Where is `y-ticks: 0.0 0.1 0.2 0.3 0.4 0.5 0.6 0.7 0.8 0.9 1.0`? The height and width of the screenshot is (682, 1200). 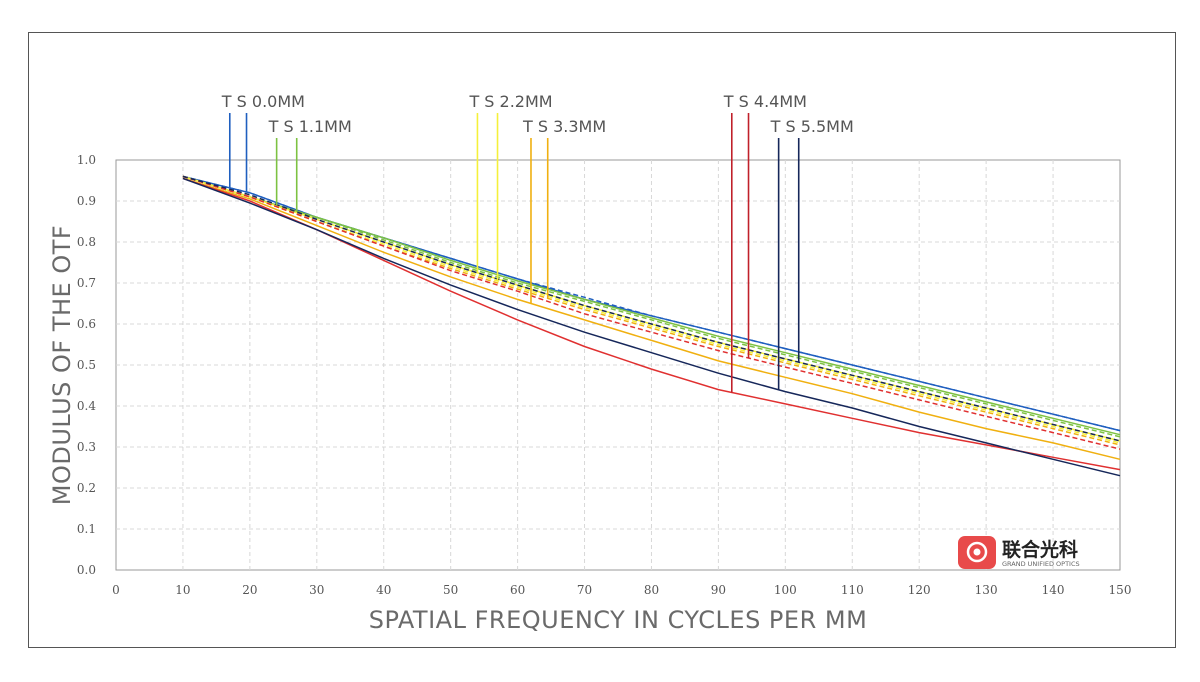 y-ticks: 0.0 0.1 0.2 0.3 0.4 0.5 0.6 0.7 0.8 0.9 1.0 is located at coordinates (86, 365).